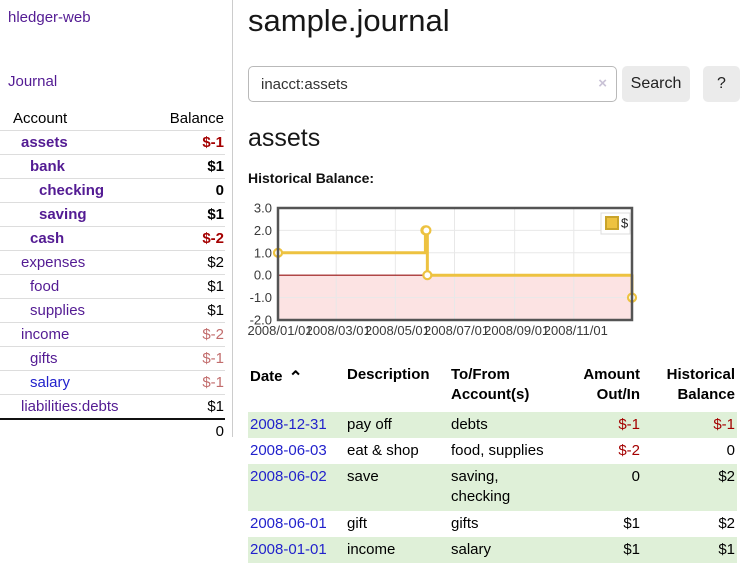  Describe the element at coordinates (44, 358) in the screenshot. I see `account-link: gifts` at that location.